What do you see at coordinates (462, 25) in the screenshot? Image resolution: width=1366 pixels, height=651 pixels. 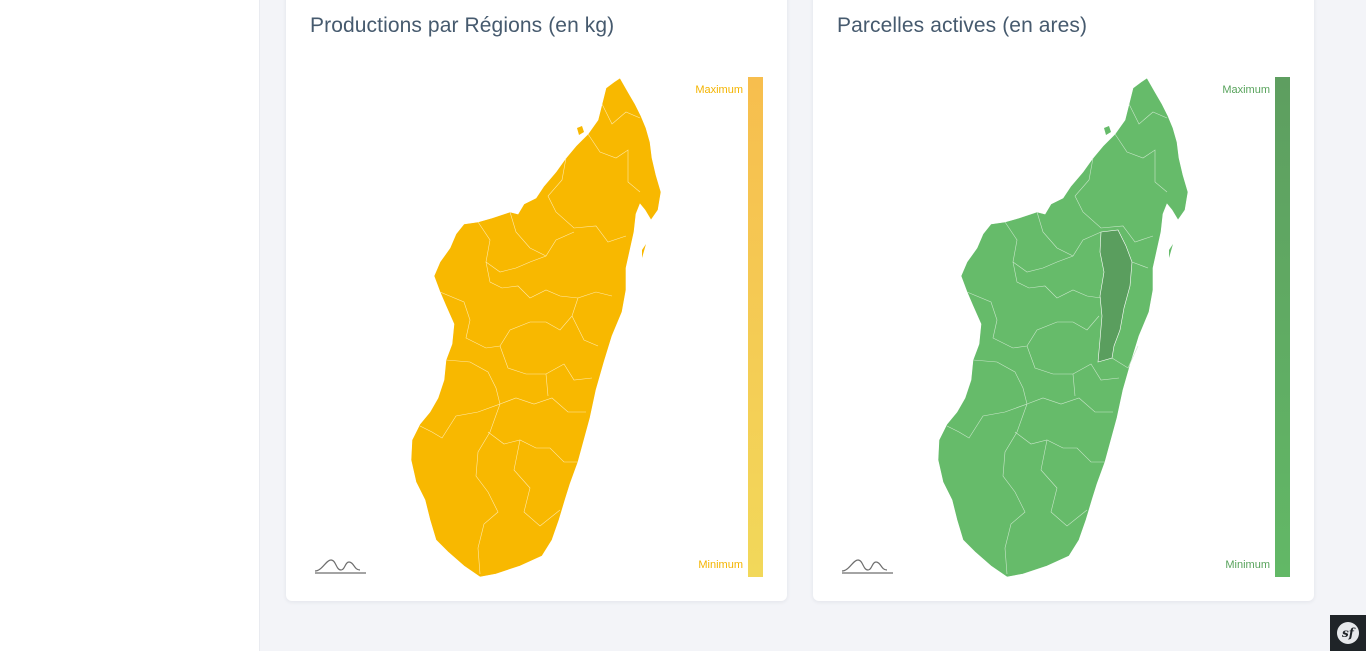 I see `card-title: Productions par Régions (en kg)` at bounding box center [462, 25].